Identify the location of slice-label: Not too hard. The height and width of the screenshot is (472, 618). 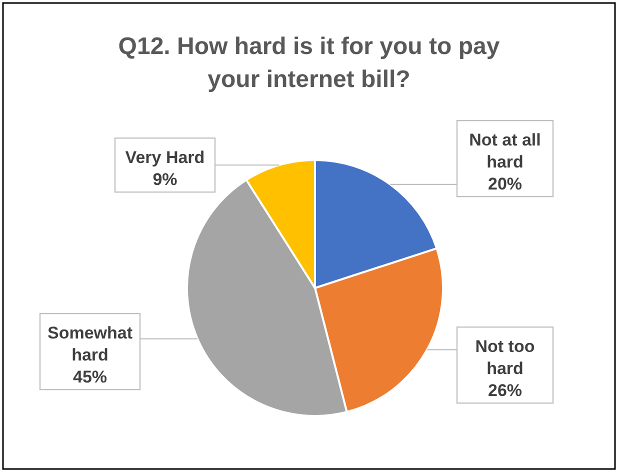
(505, 357).